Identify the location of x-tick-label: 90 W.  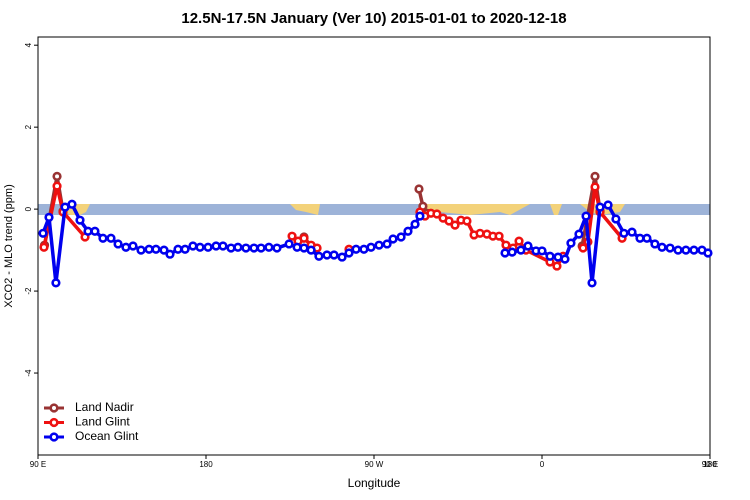
(374, 464).